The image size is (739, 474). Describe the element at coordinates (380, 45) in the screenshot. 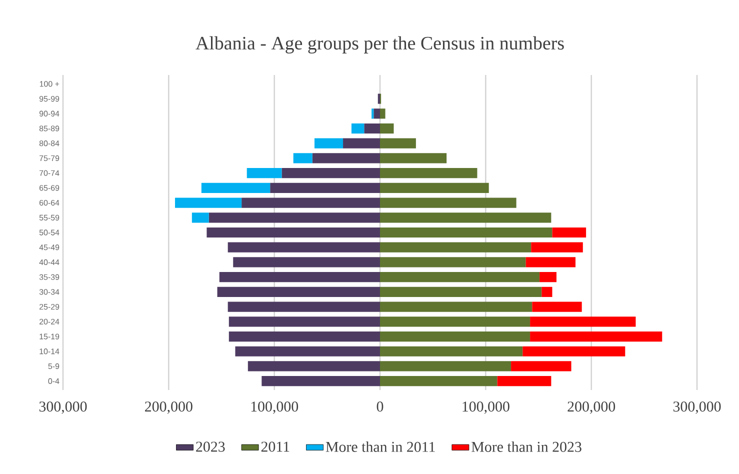

I see `chart-title: Albania - Age groups per the Census in numbers` at that location.